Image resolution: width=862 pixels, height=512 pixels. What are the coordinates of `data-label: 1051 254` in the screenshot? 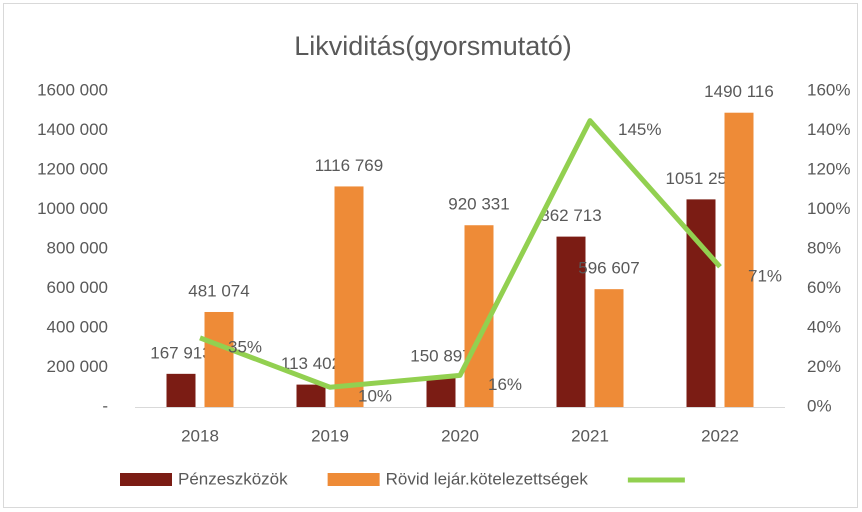 It's located at (701, 178).